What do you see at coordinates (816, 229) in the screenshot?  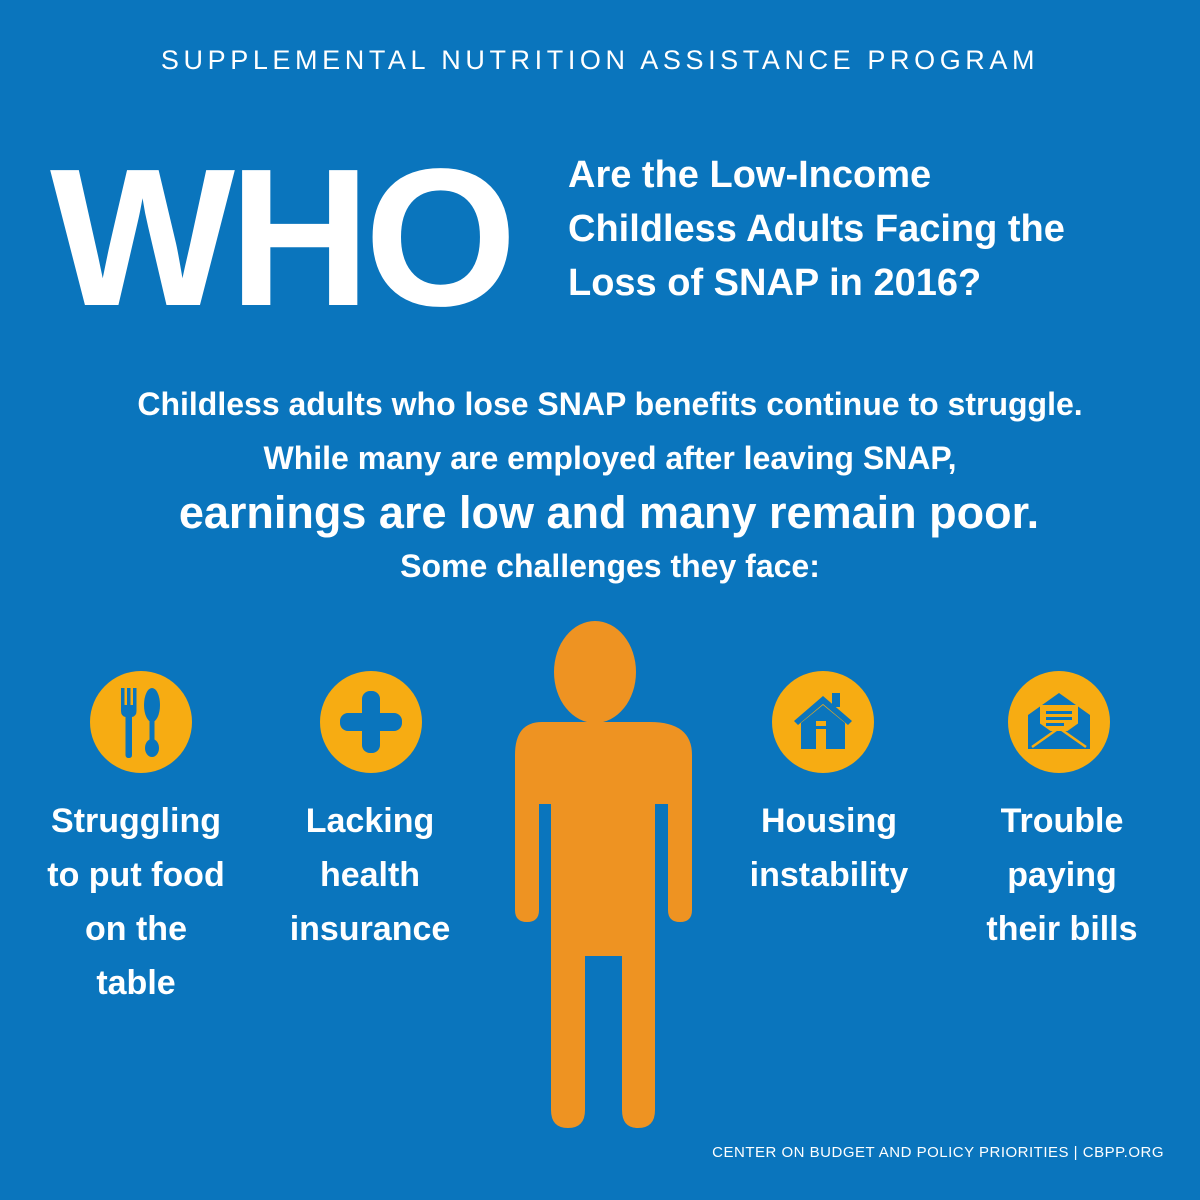 I see `subtitle-line: Childless Adults Facing the` at bounding box center [816, 229].